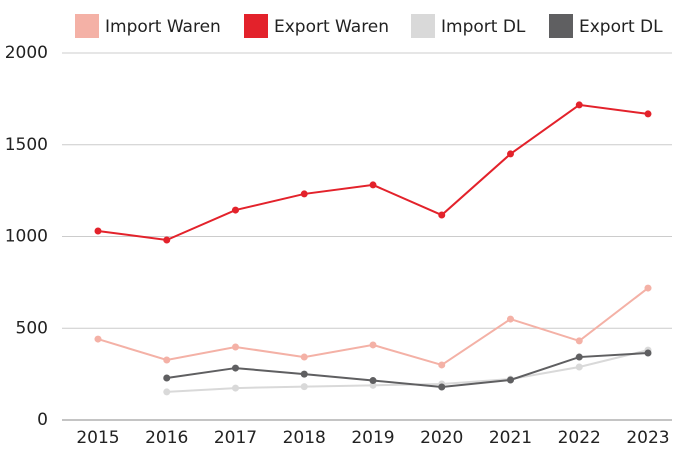 The image size is (675, 451). What do you see at coordinates (331, 27) in the screenshot?
I see `legend-label: Export Waren` at bounding box center [331, 27].